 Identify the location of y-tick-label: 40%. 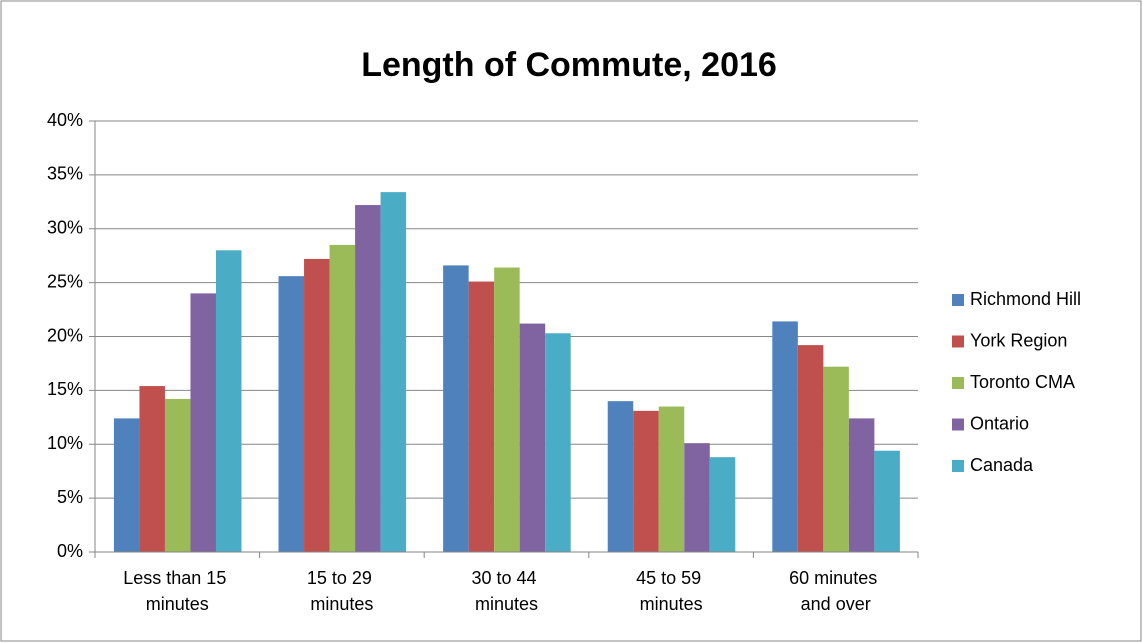
(65, 120).